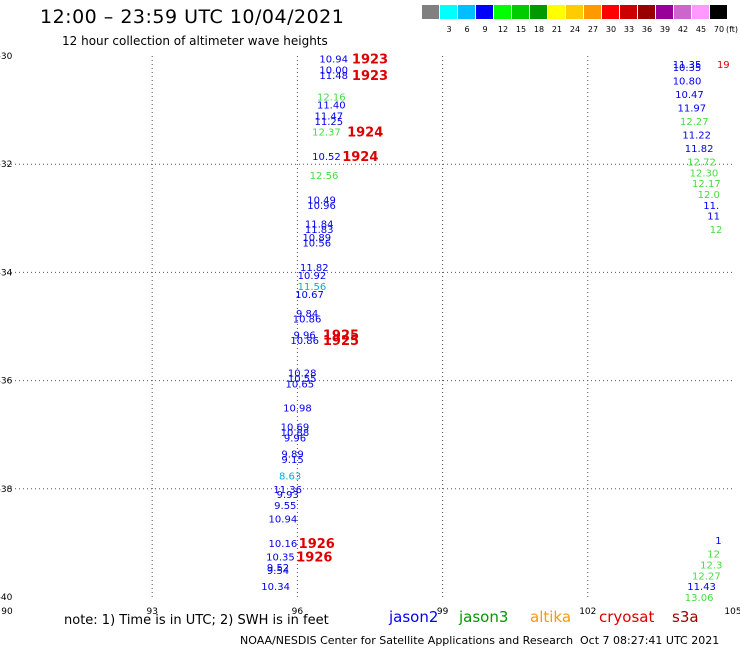  What do you see at coordinates (694, 122) in the screenshot?
I see `wave-height-label-east: 12.27` at bounding box center [694, 122].